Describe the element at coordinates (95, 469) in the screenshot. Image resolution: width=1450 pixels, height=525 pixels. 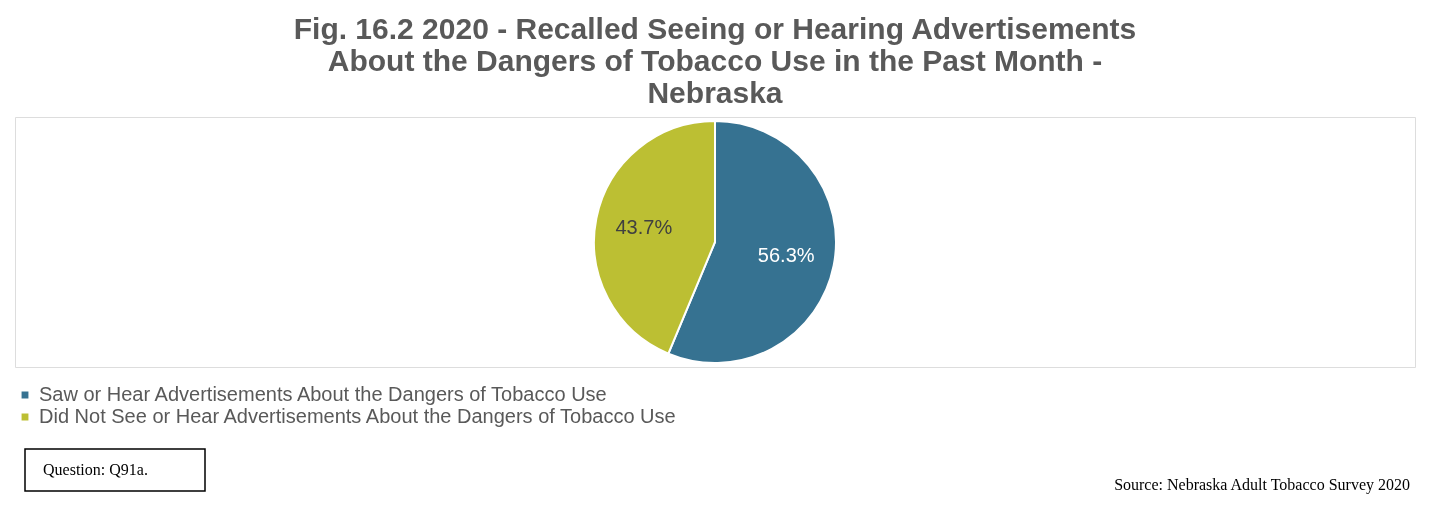
I see `text: Question: Q91a.` at that location.